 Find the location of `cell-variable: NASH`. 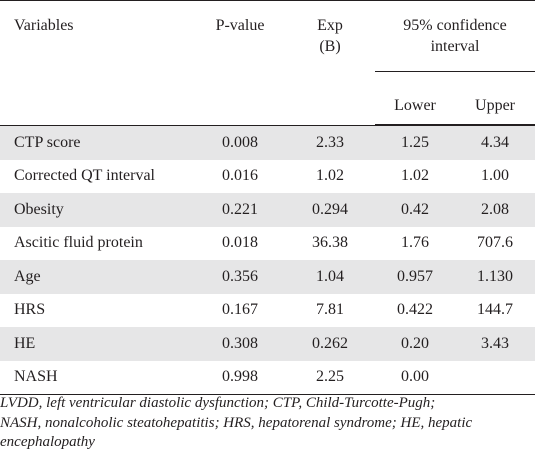

cell-variable: NASH is located at coordinates (97, 377).